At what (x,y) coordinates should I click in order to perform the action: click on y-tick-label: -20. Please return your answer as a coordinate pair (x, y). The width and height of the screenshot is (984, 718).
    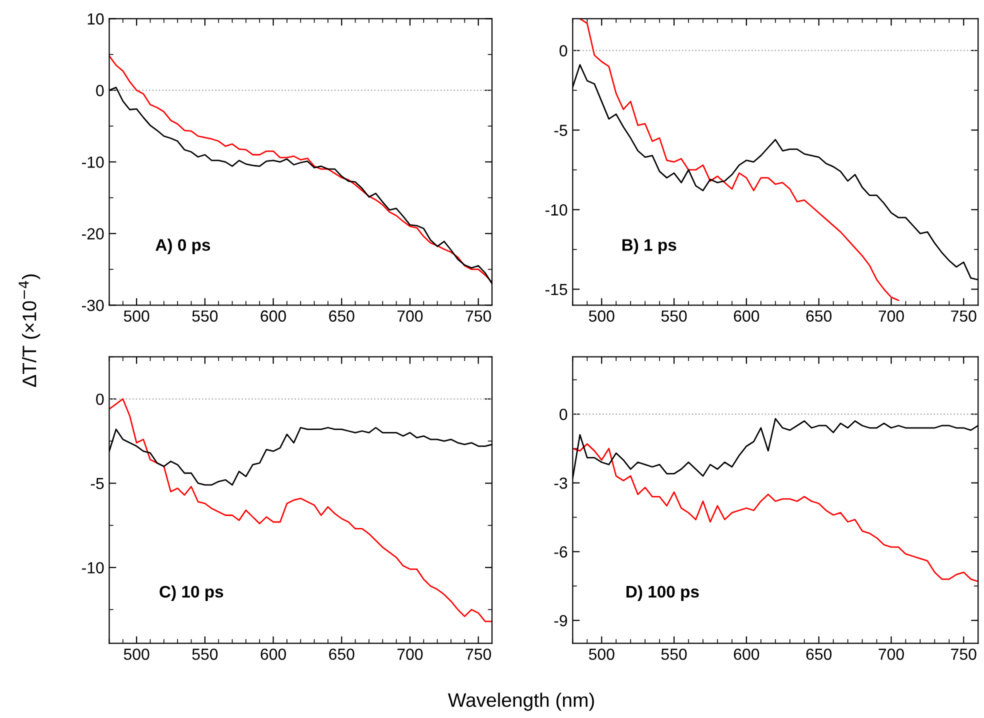
    Looking at the image, I should click on (93, 234).